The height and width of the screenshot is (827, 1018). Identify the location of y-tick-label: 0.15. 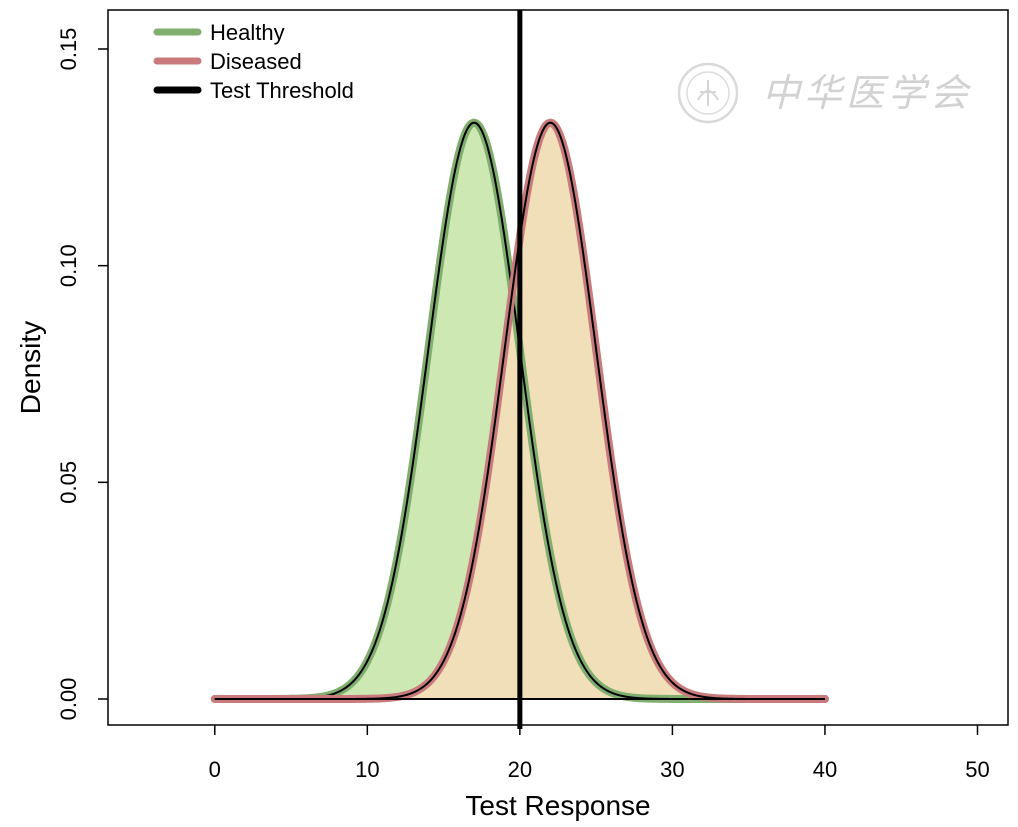
(68, 49).